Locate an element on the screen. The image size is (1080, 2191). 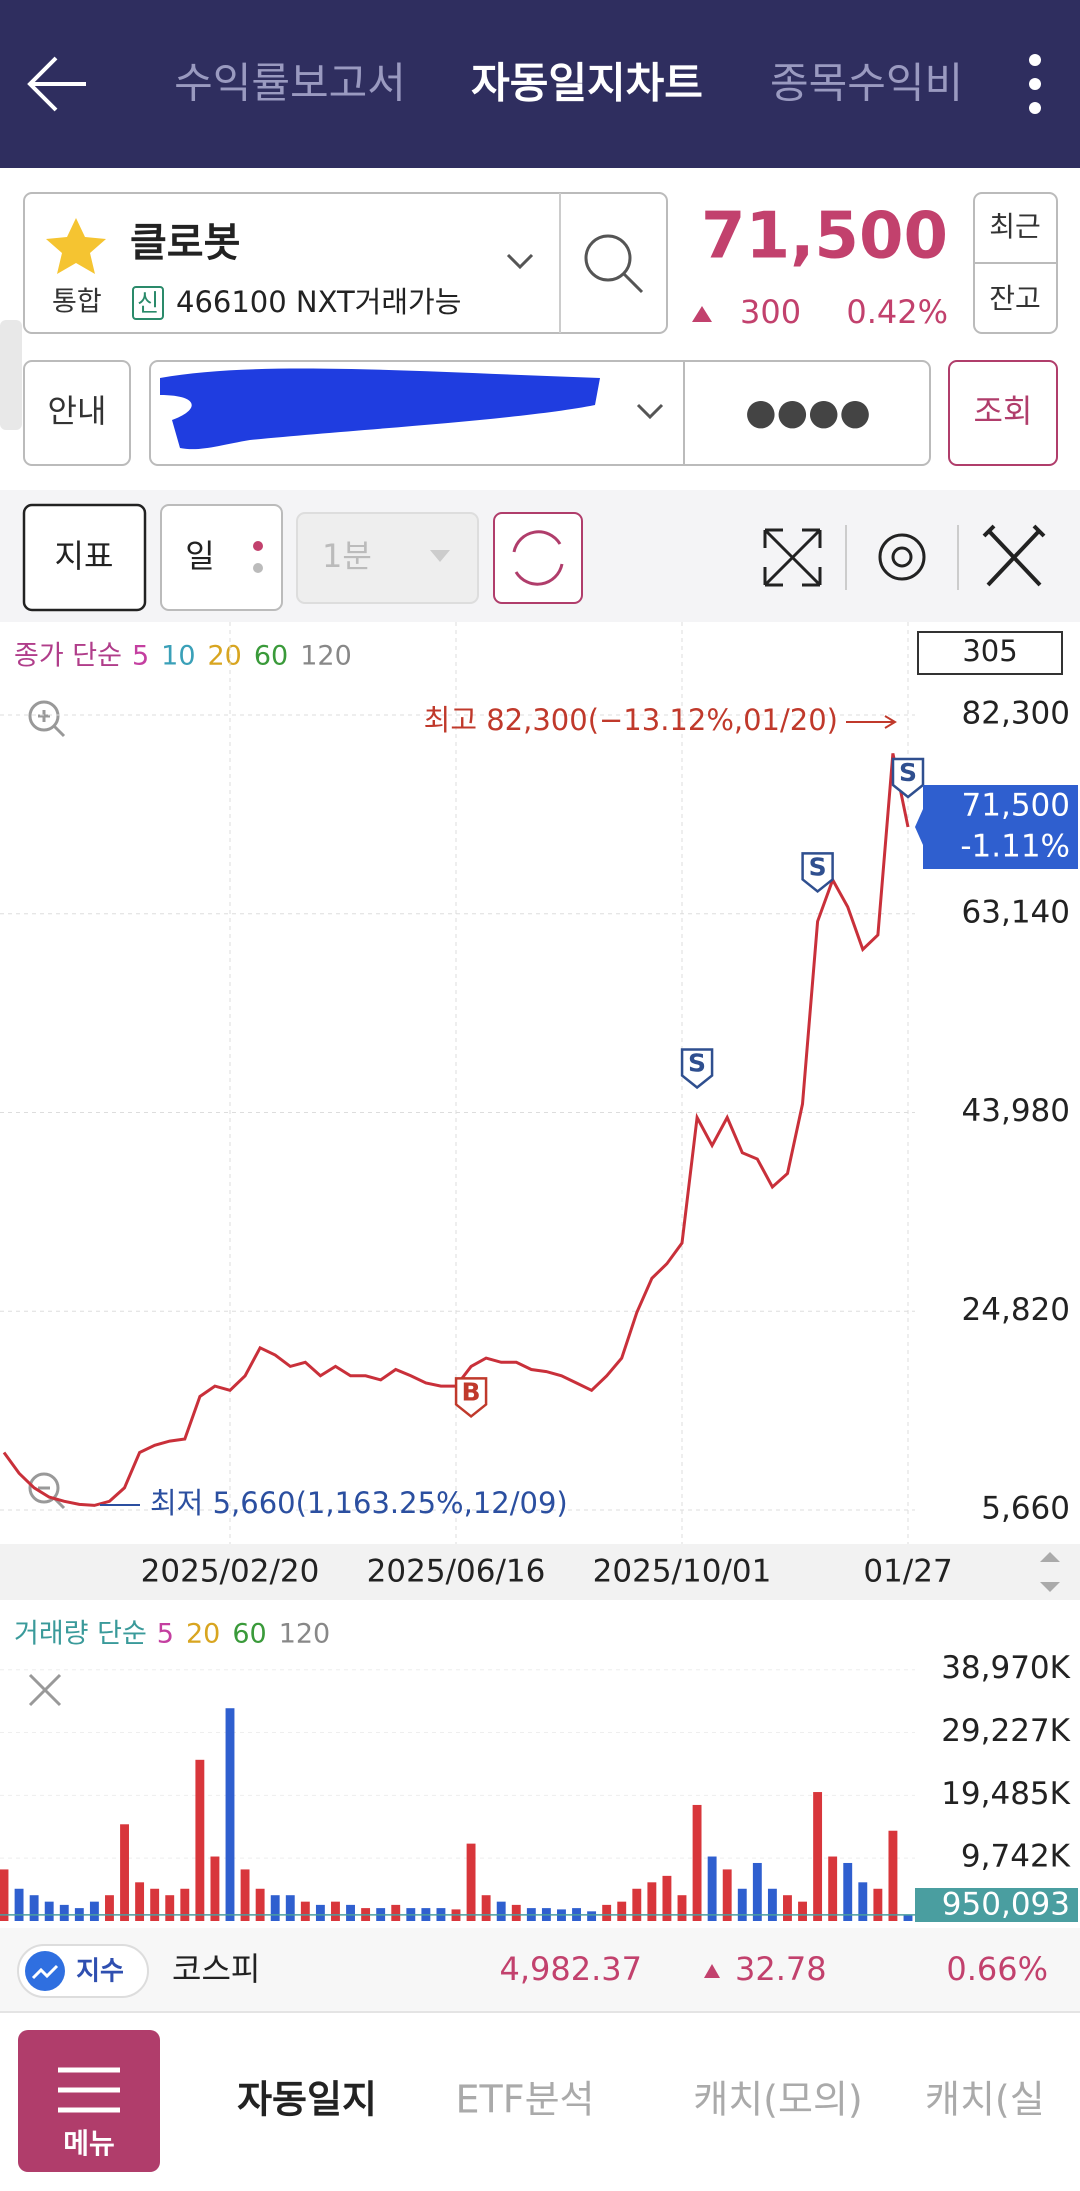
last-change-label: -1.11% is located at coordinates (1015, 847).